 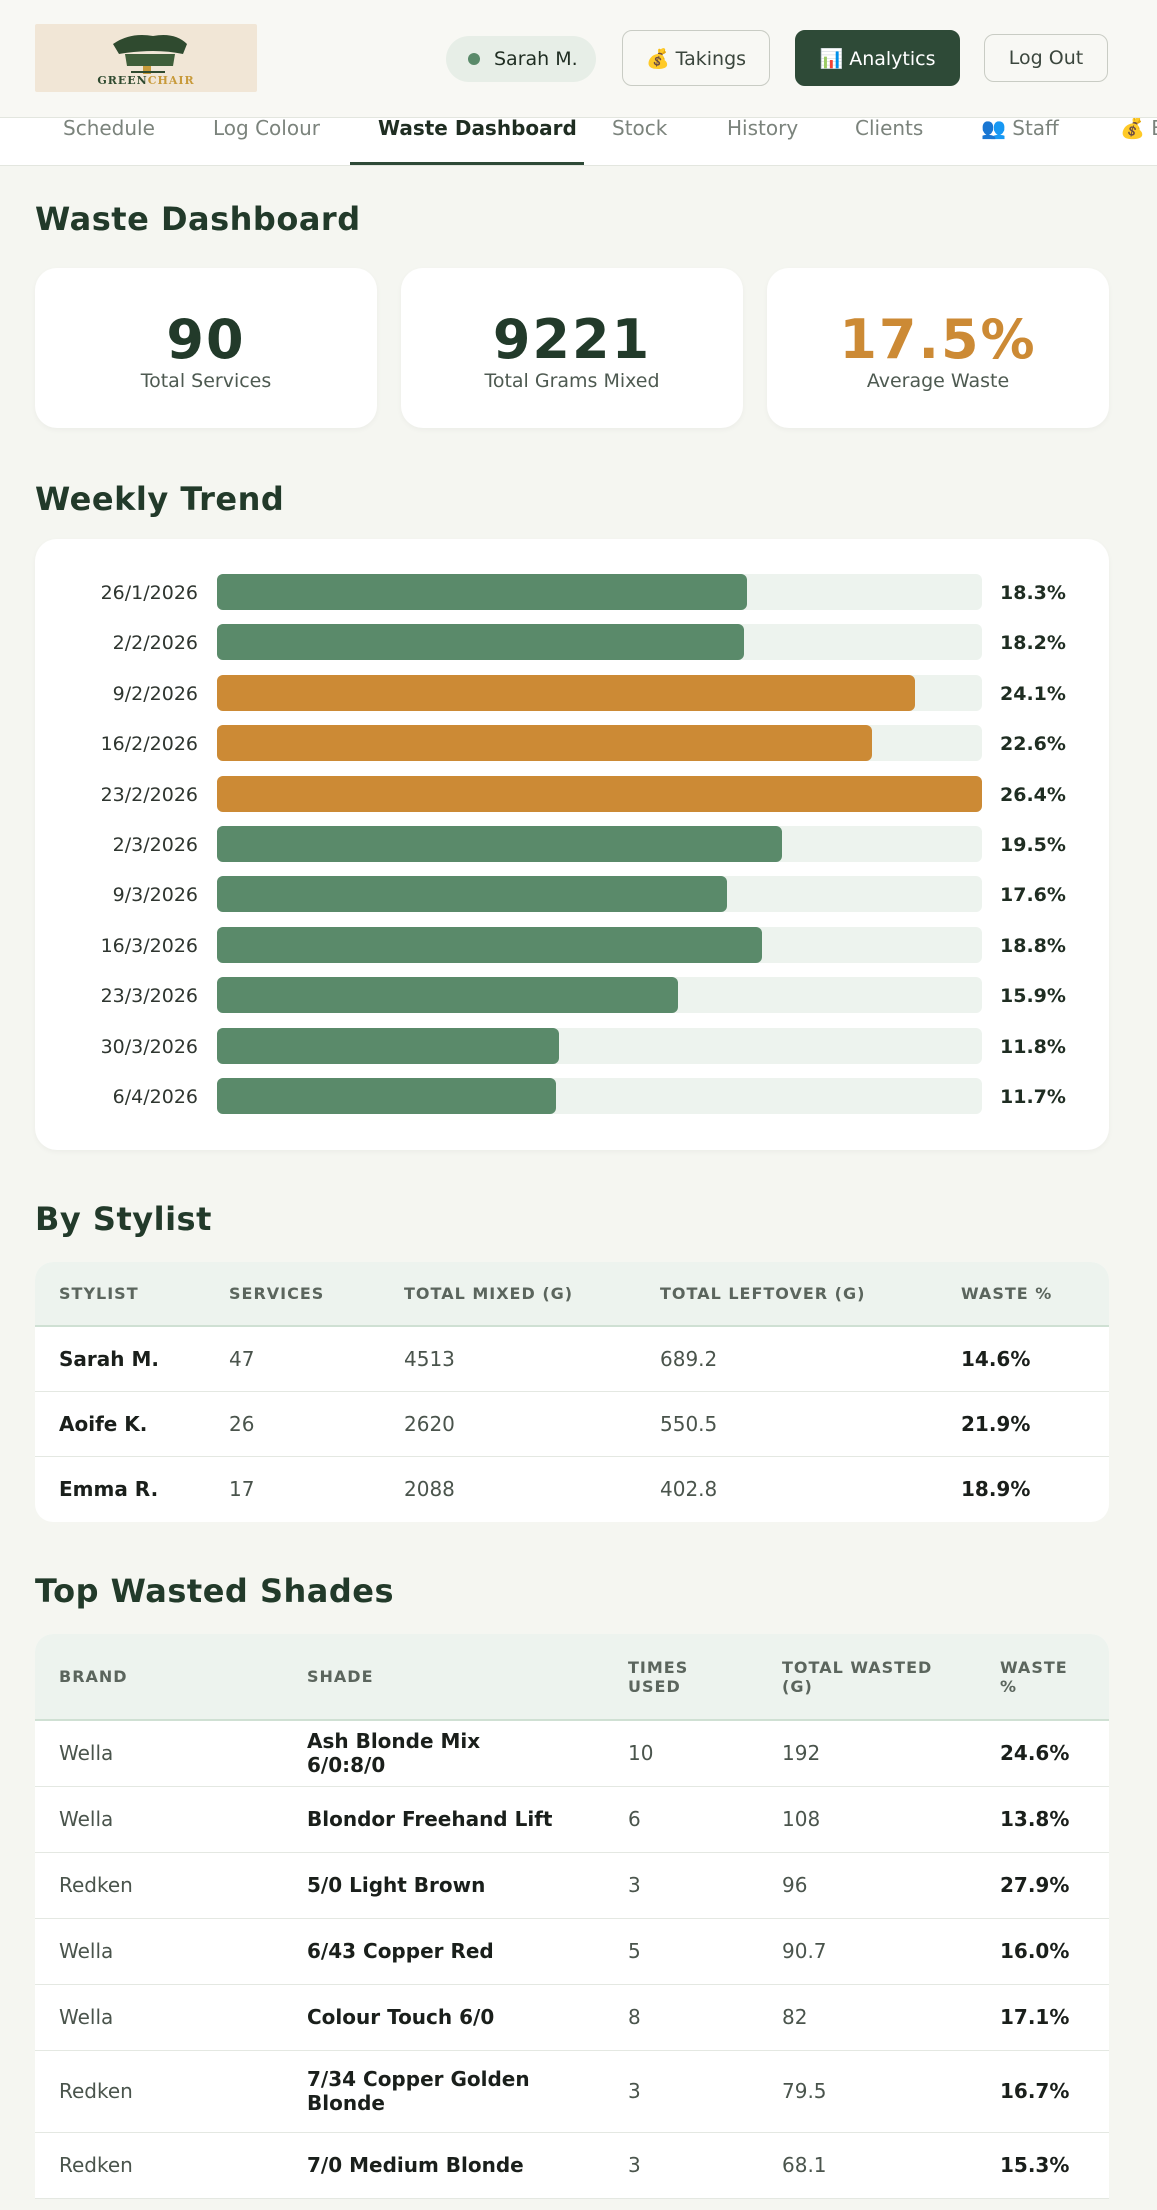 What do you see at coordinates (867, 1819) in the screenshot?
I see `total-wasted: 108` at bounding box center [867, 1819].